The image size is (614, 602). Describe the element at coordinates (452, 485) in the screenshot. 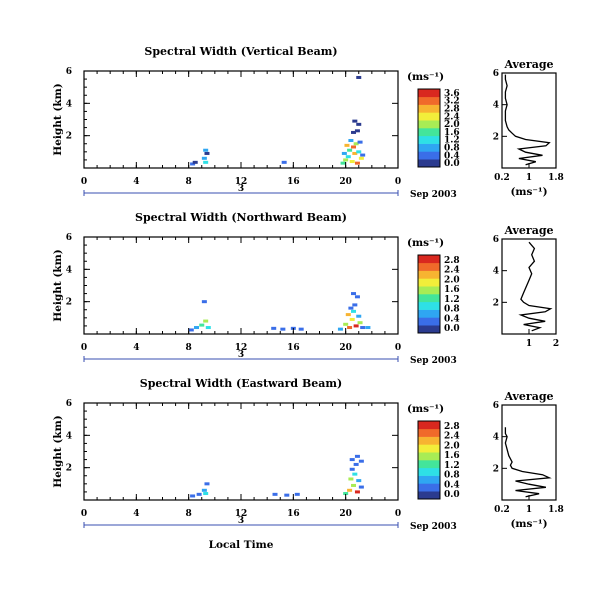

I see `colorbar-tick-label: 0.4` at that location.